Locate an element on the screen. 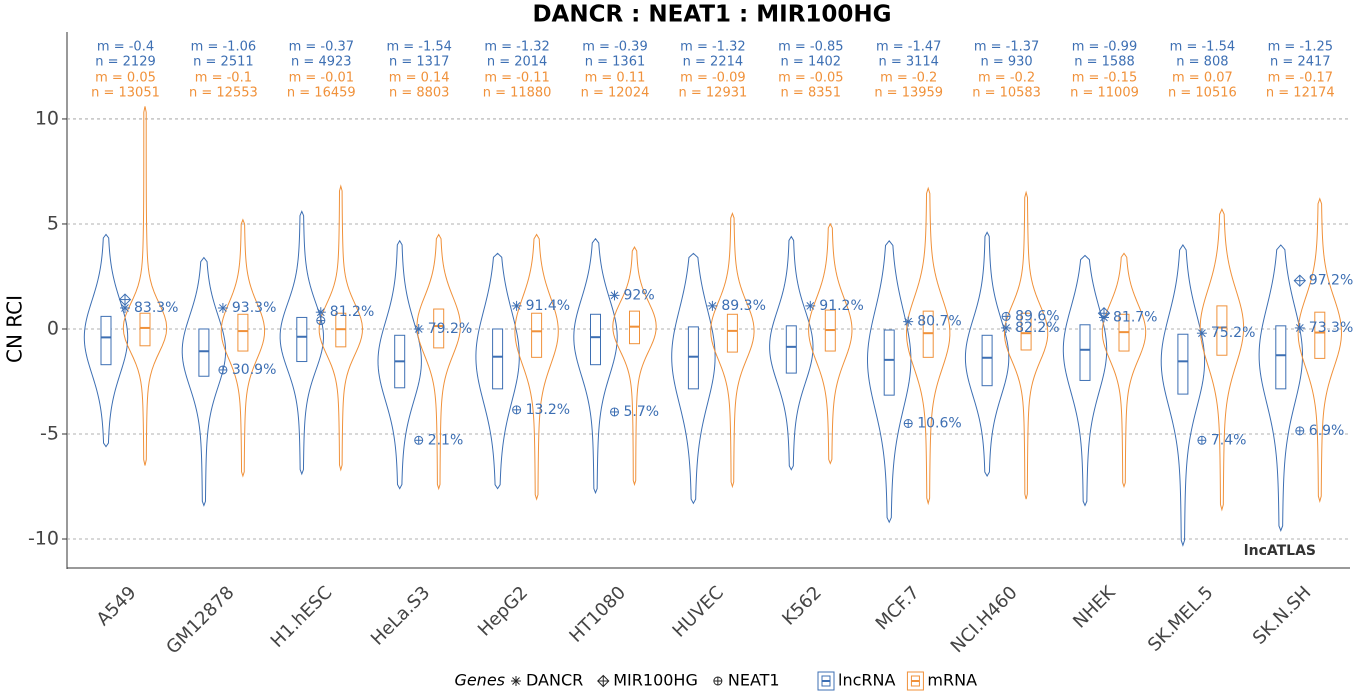  count-label: n = 2014 is located at coordinates (517, 62).